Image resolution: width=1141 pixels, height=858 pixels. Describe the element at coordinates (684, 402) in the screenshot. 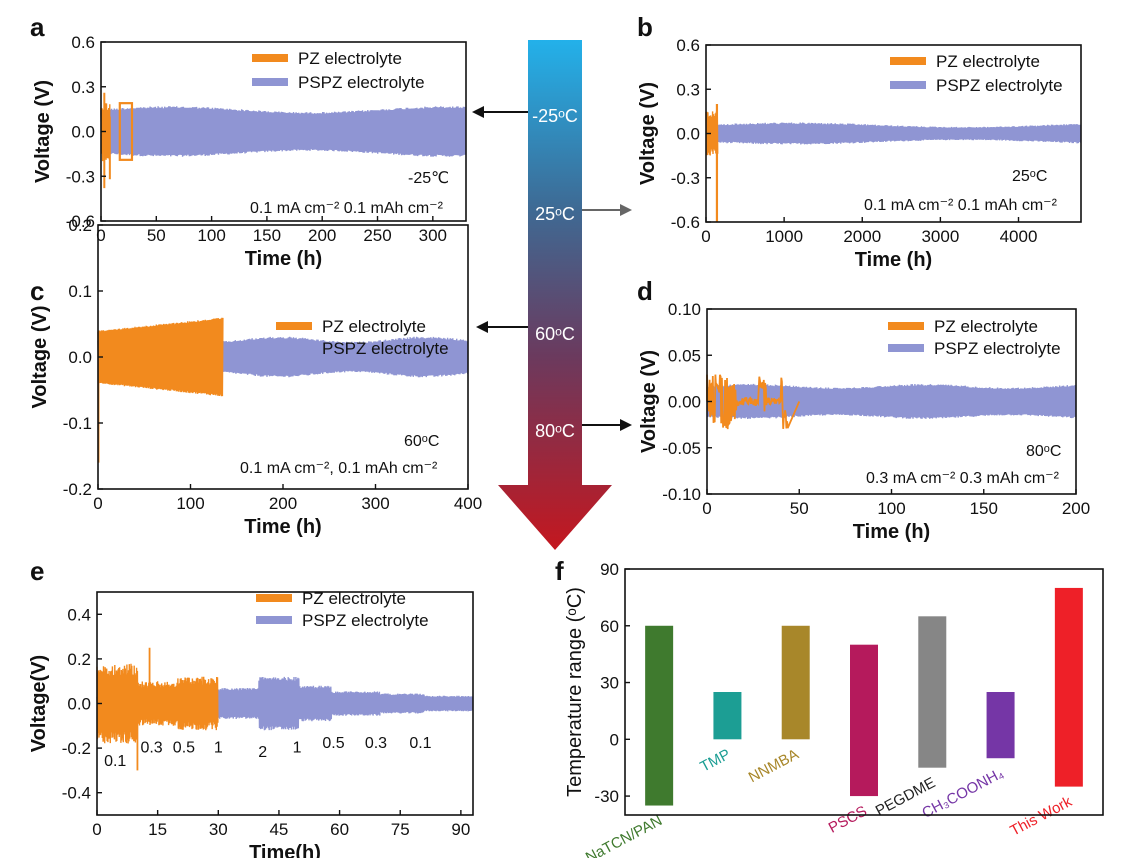

I see `y-tick-label: 0.00` at that location.